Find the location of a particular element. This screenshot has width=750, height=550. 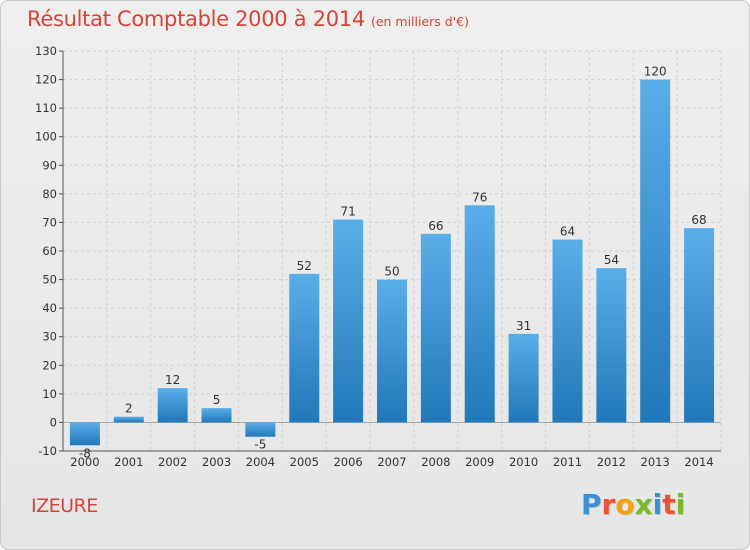

y-tick-label: 110 is located at coordinates (46, 108).